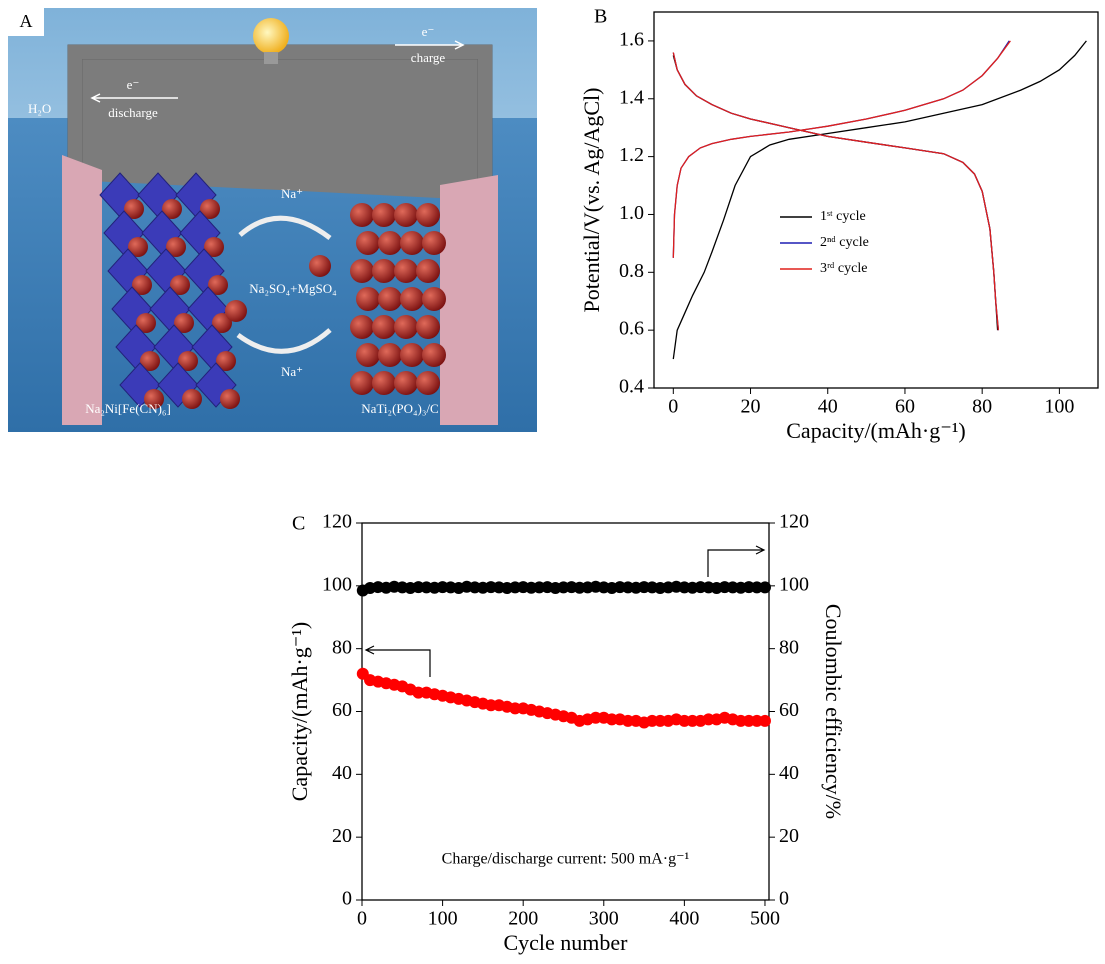  What do you see at coordinates (631, 329) in the screenshot?
I see `y-tick-label: 0.6` at bounding box center [631, 329].